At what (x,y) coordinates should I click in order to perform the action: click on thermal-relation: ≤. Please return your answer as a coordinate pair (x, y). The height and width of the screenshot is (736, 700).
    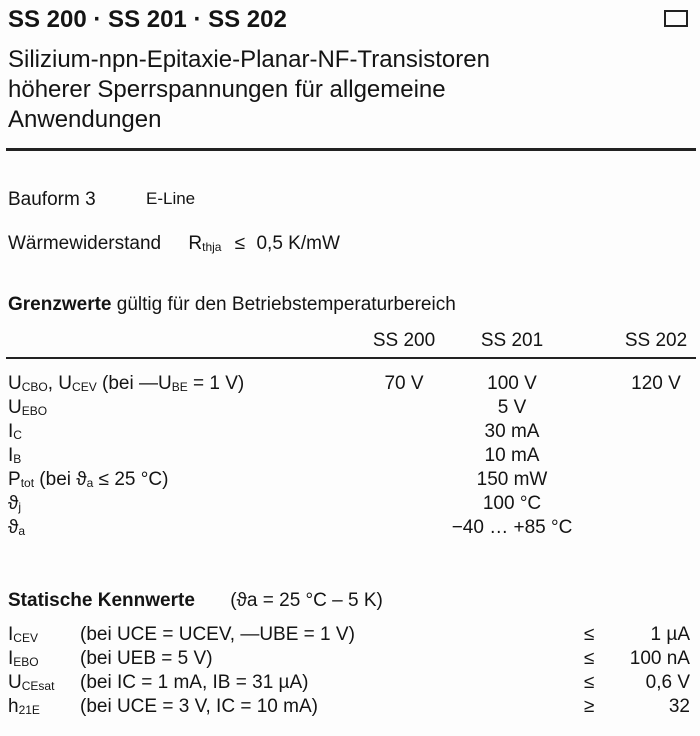
    Looking at the image, I should click on (240, 243).